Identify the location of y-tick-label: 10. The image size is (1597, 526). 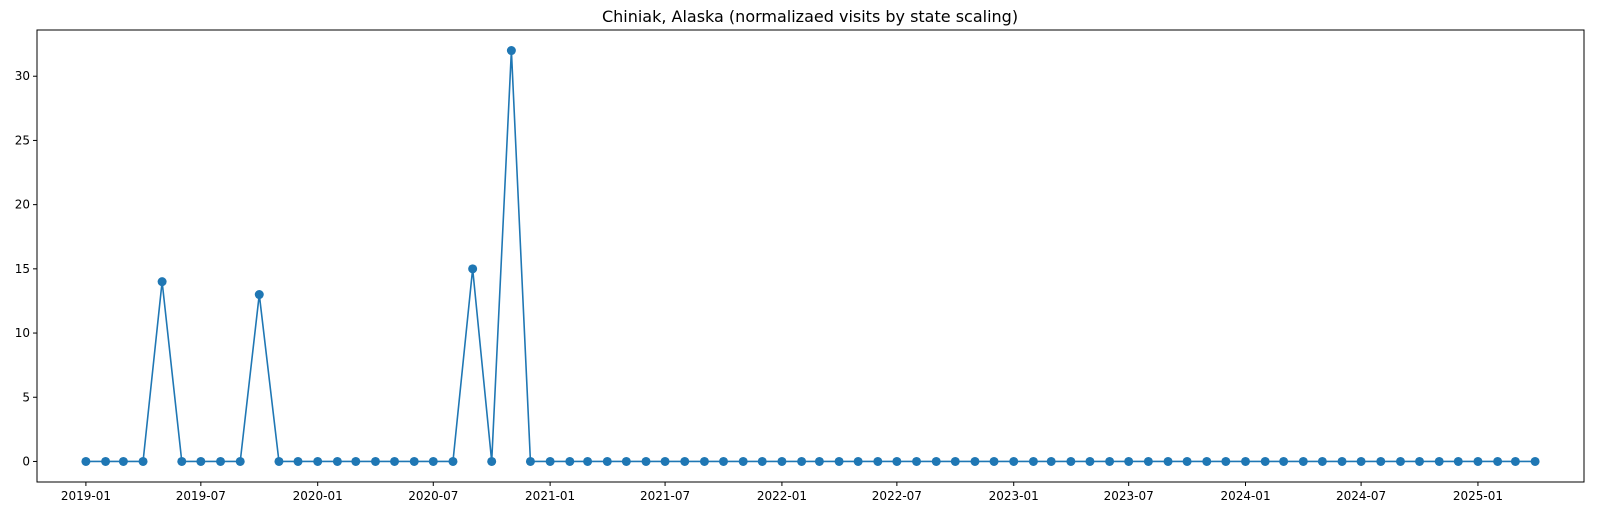
(22, 333).